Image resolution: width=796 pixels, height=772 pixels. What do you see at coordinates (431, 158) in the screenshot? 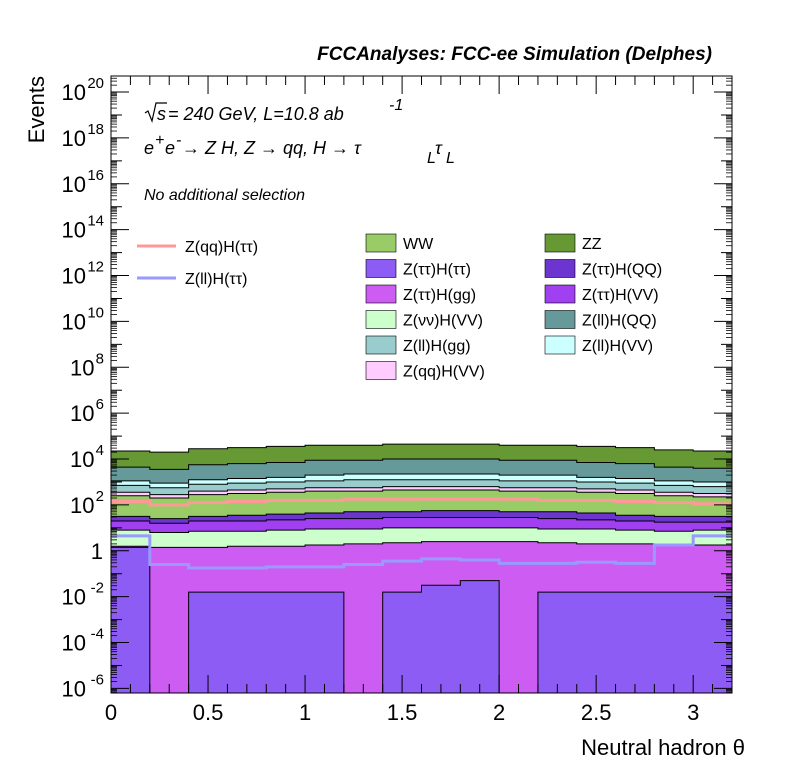
I see `process-tau1-sub: L` at bounding box center [431, 158].